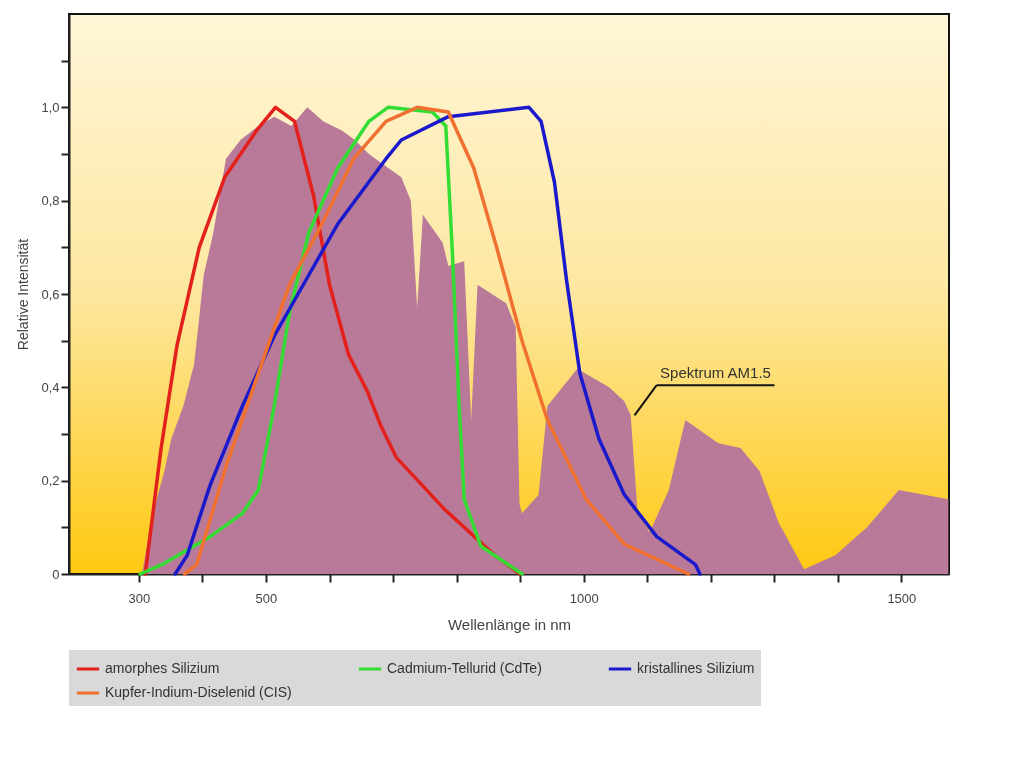  Describe the element at coordinates (266, 598) in the screenshot. I see `x-tick-label: 500` at that location.